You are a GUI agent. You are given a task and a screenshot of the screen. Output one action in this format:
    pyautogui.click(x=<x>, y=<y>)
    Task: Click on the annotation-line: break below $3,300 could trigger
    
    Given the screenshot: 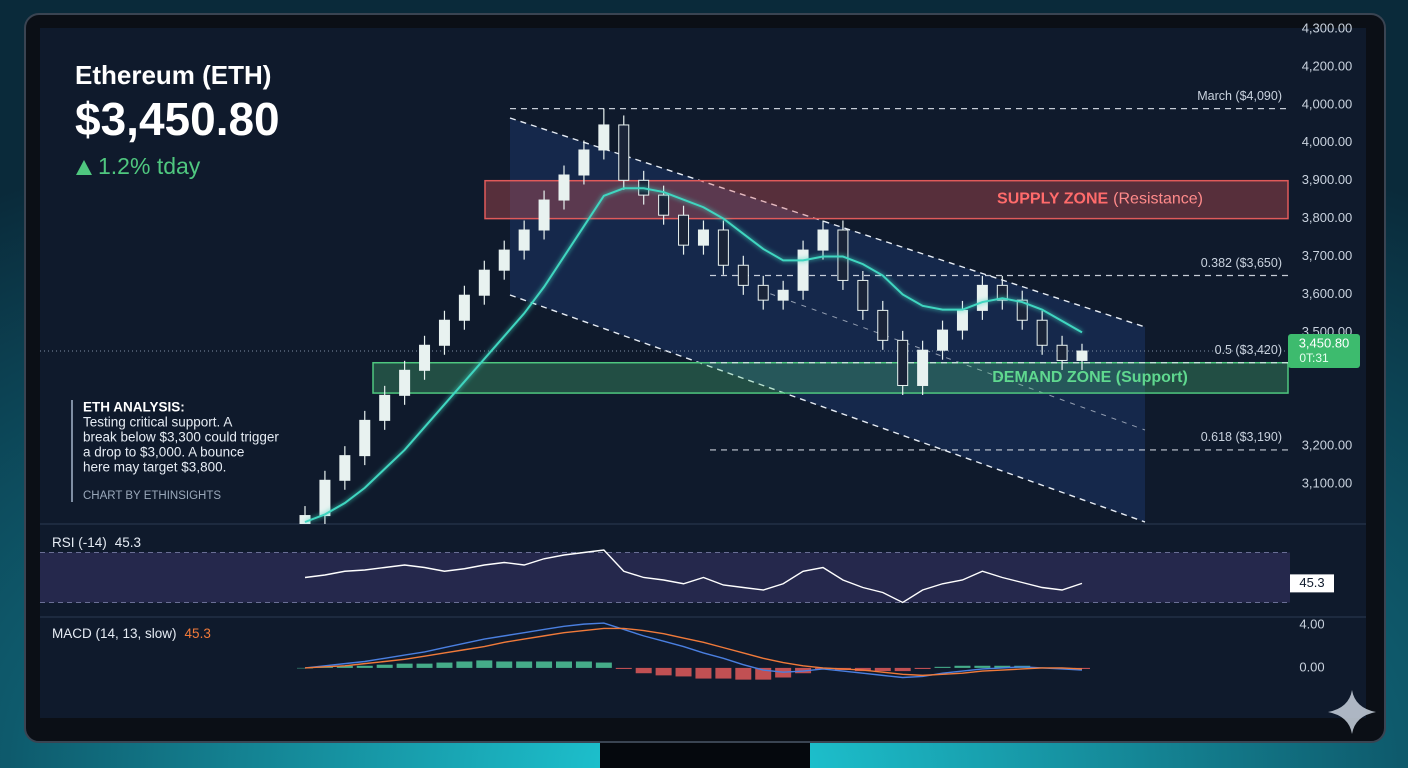 What is the action you would take?
    pyautogui.click(x=181, y=437)
    